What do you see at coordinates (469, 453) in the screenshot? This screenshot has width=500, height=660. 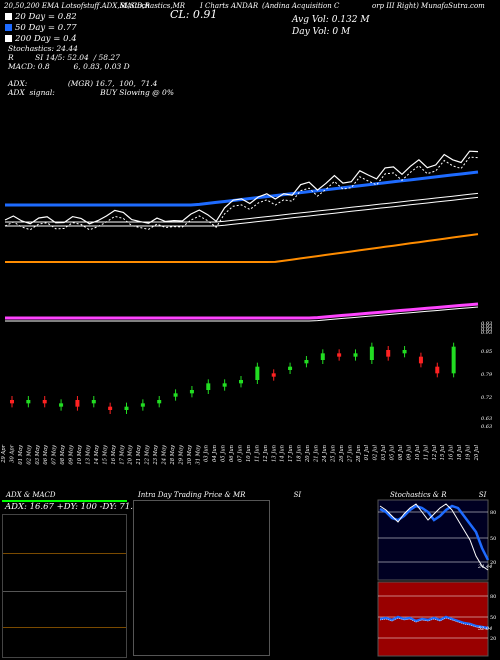 I see `date-tick-label: 19 Jul` at bounding box center [469, 453].